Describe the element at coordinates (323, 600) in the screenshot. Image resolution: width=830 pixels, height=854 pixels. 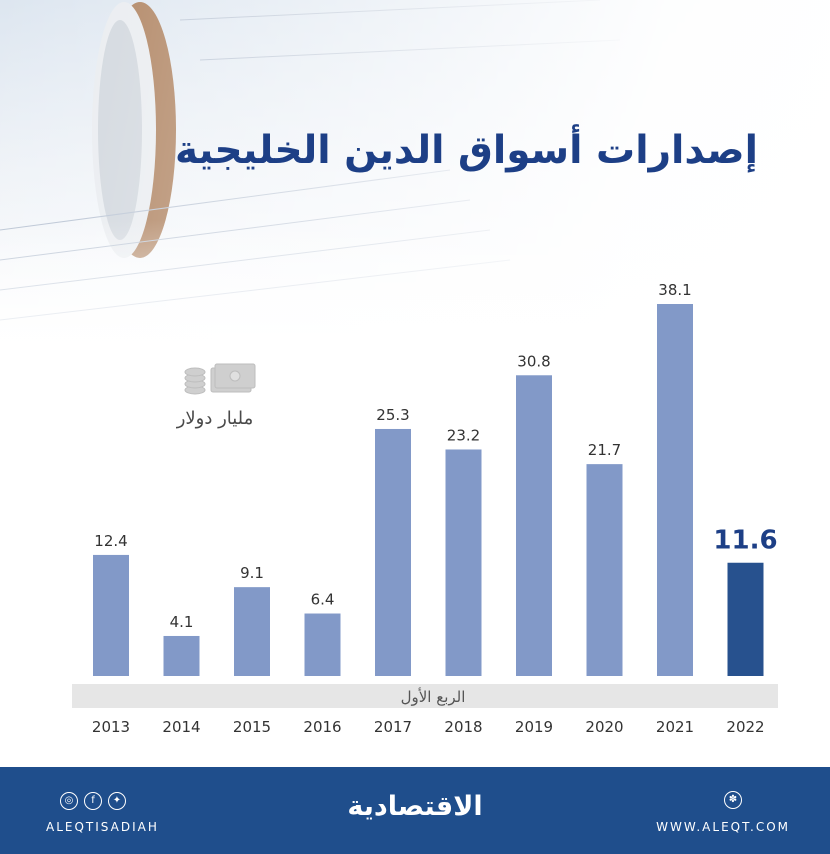
I see `value-label-2016: 6.4` at that location.